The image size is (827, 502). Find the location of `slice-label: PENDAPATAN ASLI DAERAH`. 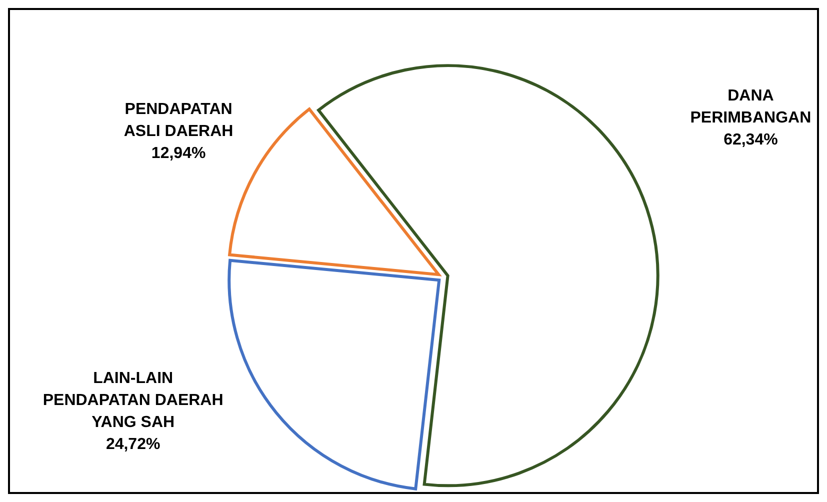

slice-label: PENDAPATAN ASLI DAERAH is located at coordinates (179, 120).